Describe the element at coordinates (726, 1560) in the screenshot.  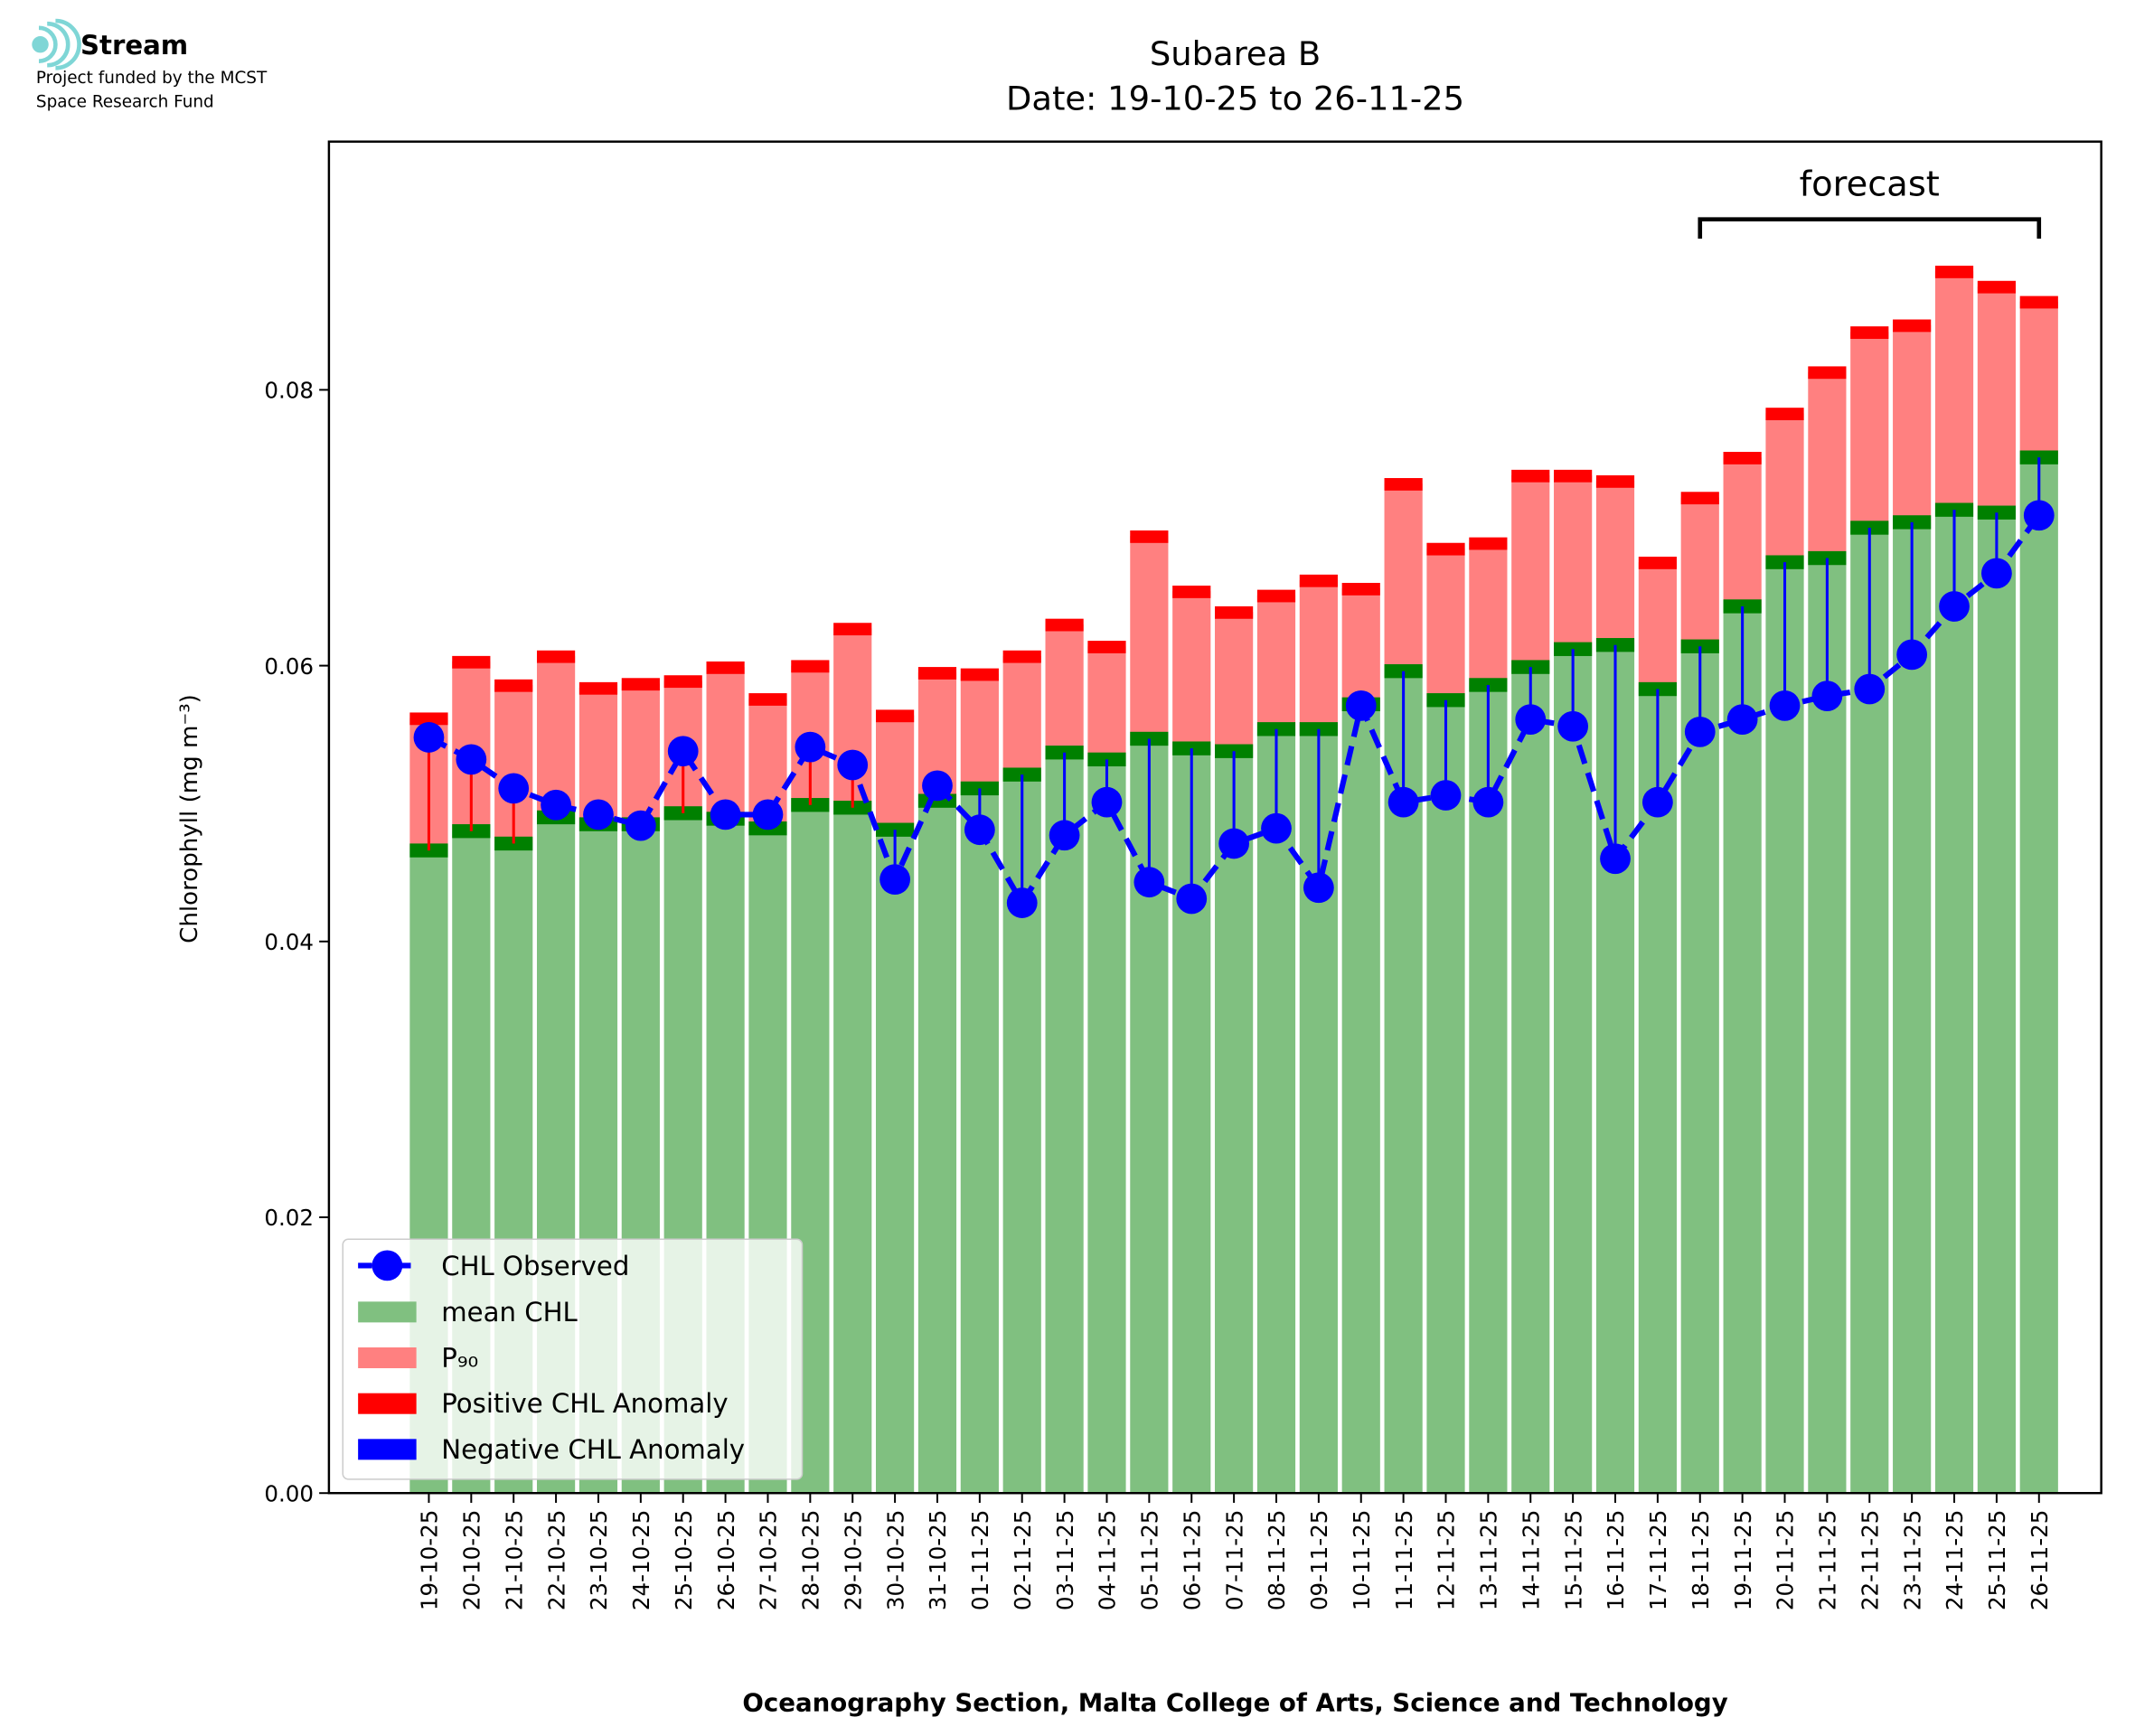
I see `x-tick-label: 26-10-25` at that location.